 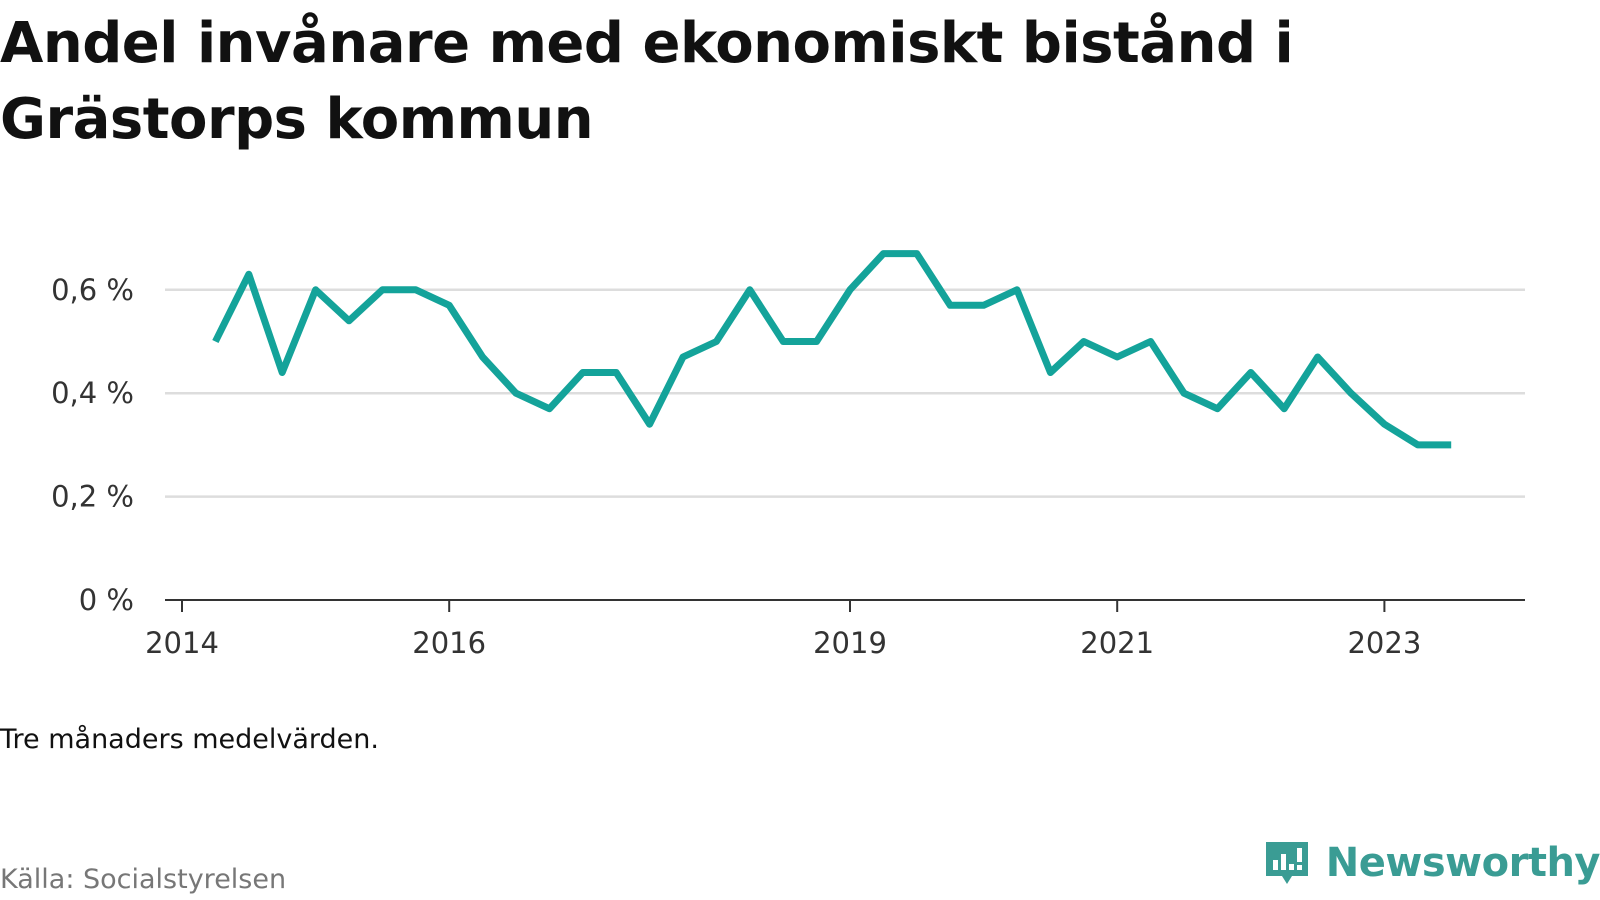 I want to click on newsworthy-logo-icon, so click(x=1286, y=863).